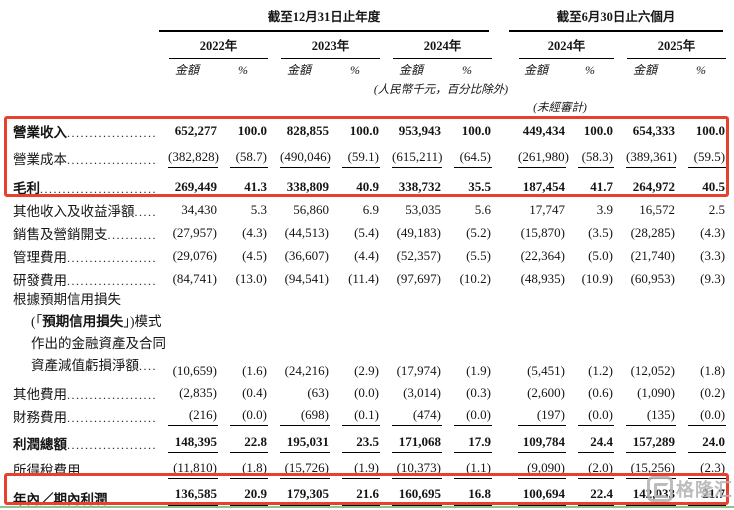 The width and height of the screenshot is (734, 510). What do you see at coordinates (40, 159) in the screenshot?
I see `row-label: 營業成本` at bounding box center [40, 159].